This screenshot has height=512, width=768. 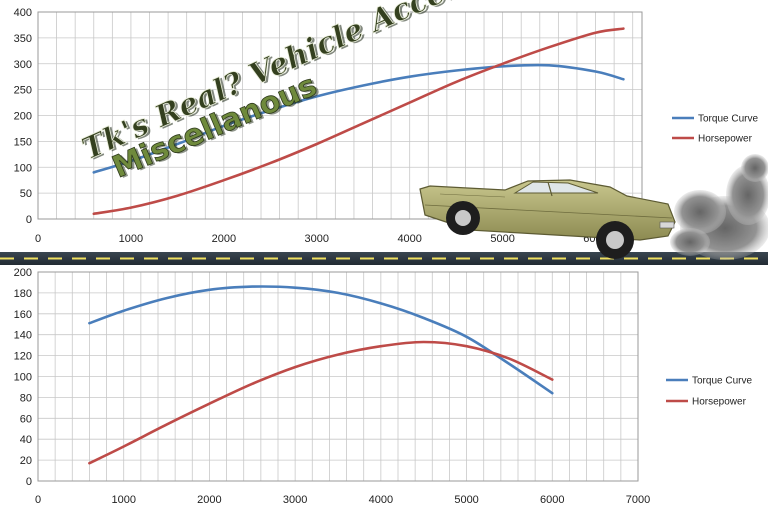 I want to click on bottom-chart-y-tick-labels: 0 20 40 60 80 100 120 140 160 180 200, so click(x=23, y=377).